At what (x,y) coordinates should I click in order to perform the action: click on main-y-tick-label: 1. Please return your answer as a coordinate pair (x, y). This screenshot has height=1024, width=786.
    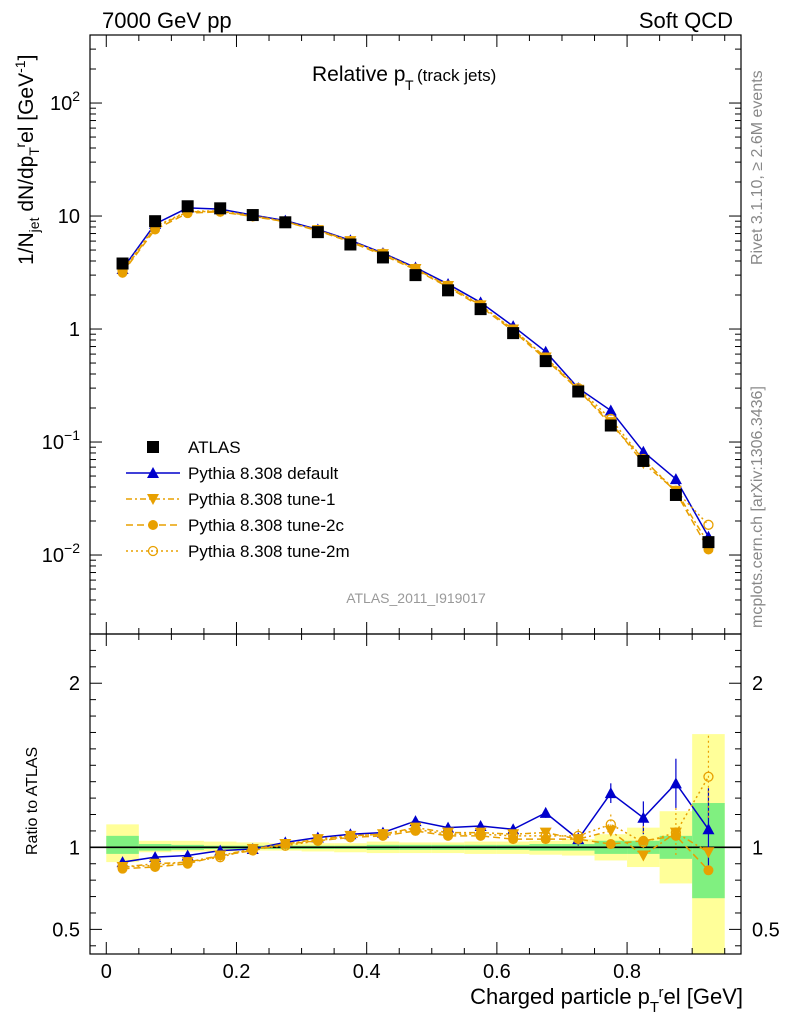
    Looking at the image, I should click on (74, 330).